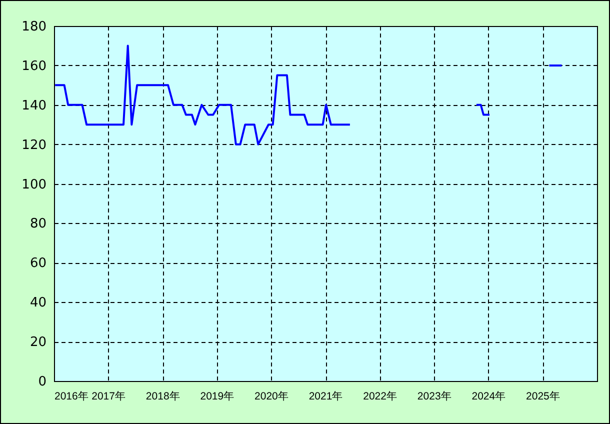  I want to click on y-tick-label: 80, so click(38, 224).